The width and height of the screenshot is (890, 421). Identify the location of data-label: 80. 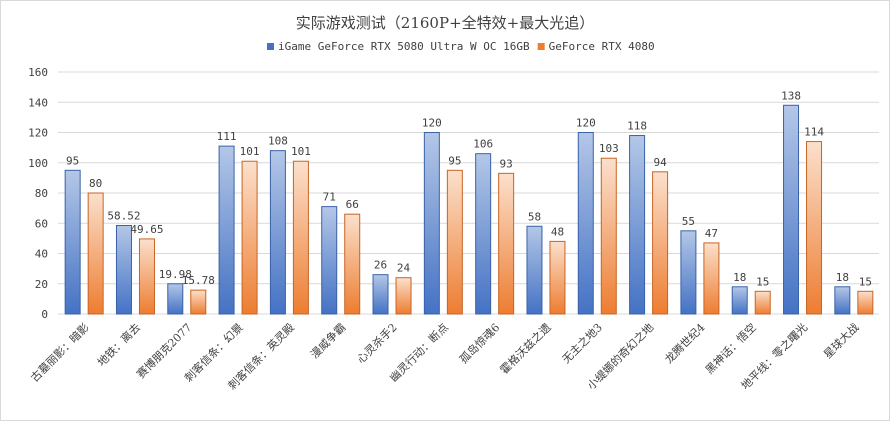
(95, 183).